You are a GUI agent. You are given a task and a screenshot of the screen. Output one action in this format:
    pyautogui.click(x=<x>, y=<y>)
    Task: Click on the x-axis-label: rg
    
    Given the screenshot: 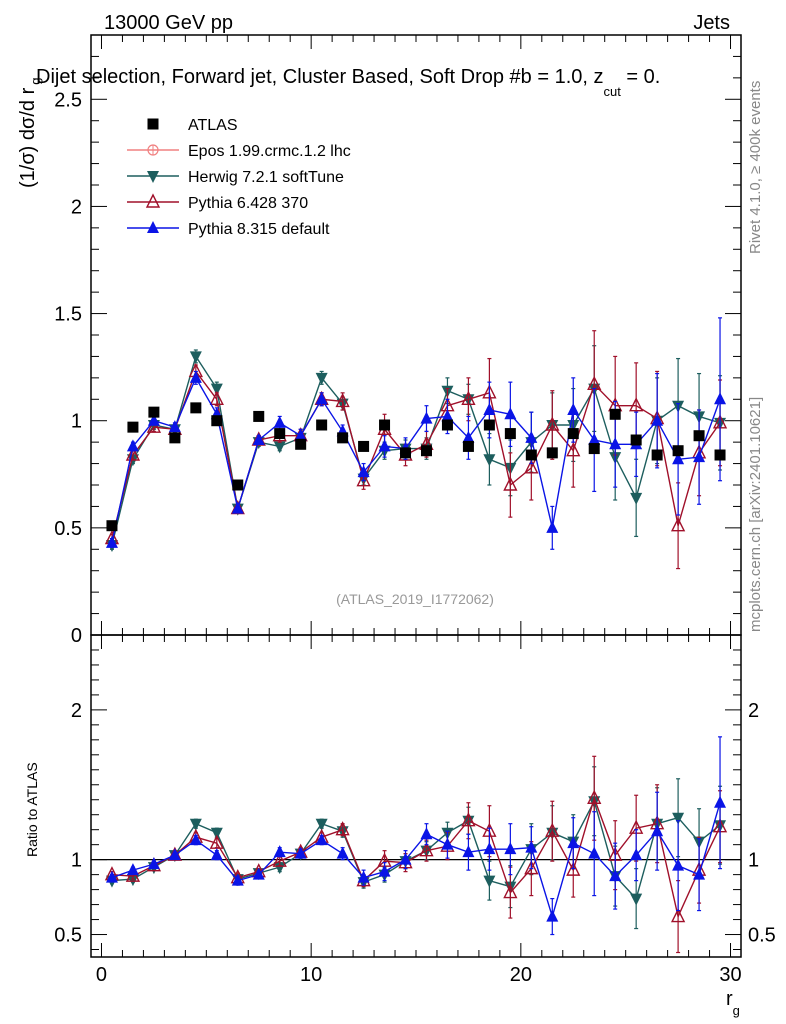 What is the action you would take?
    pyautogui.click(x=733, y=1003)
    